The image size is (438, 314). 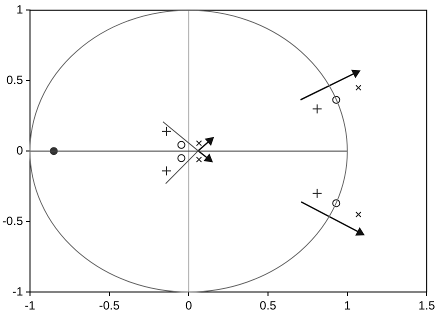 What do you see at coordinates (109, 305) in the screenshot?
I see `x-tick-label: -0.5` at bounding box center [109, 305].